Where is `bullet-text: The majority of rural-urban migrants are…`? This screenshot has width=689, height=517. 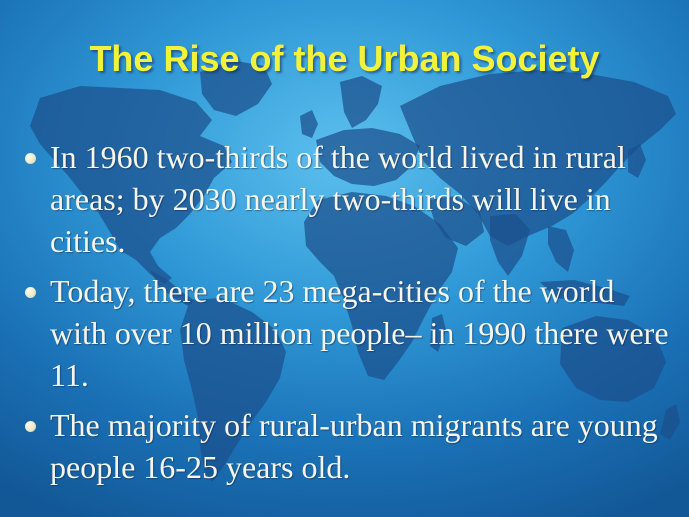 bullet-text: The majority of rural-urban migrants are… is located at coordinates (354, 446).